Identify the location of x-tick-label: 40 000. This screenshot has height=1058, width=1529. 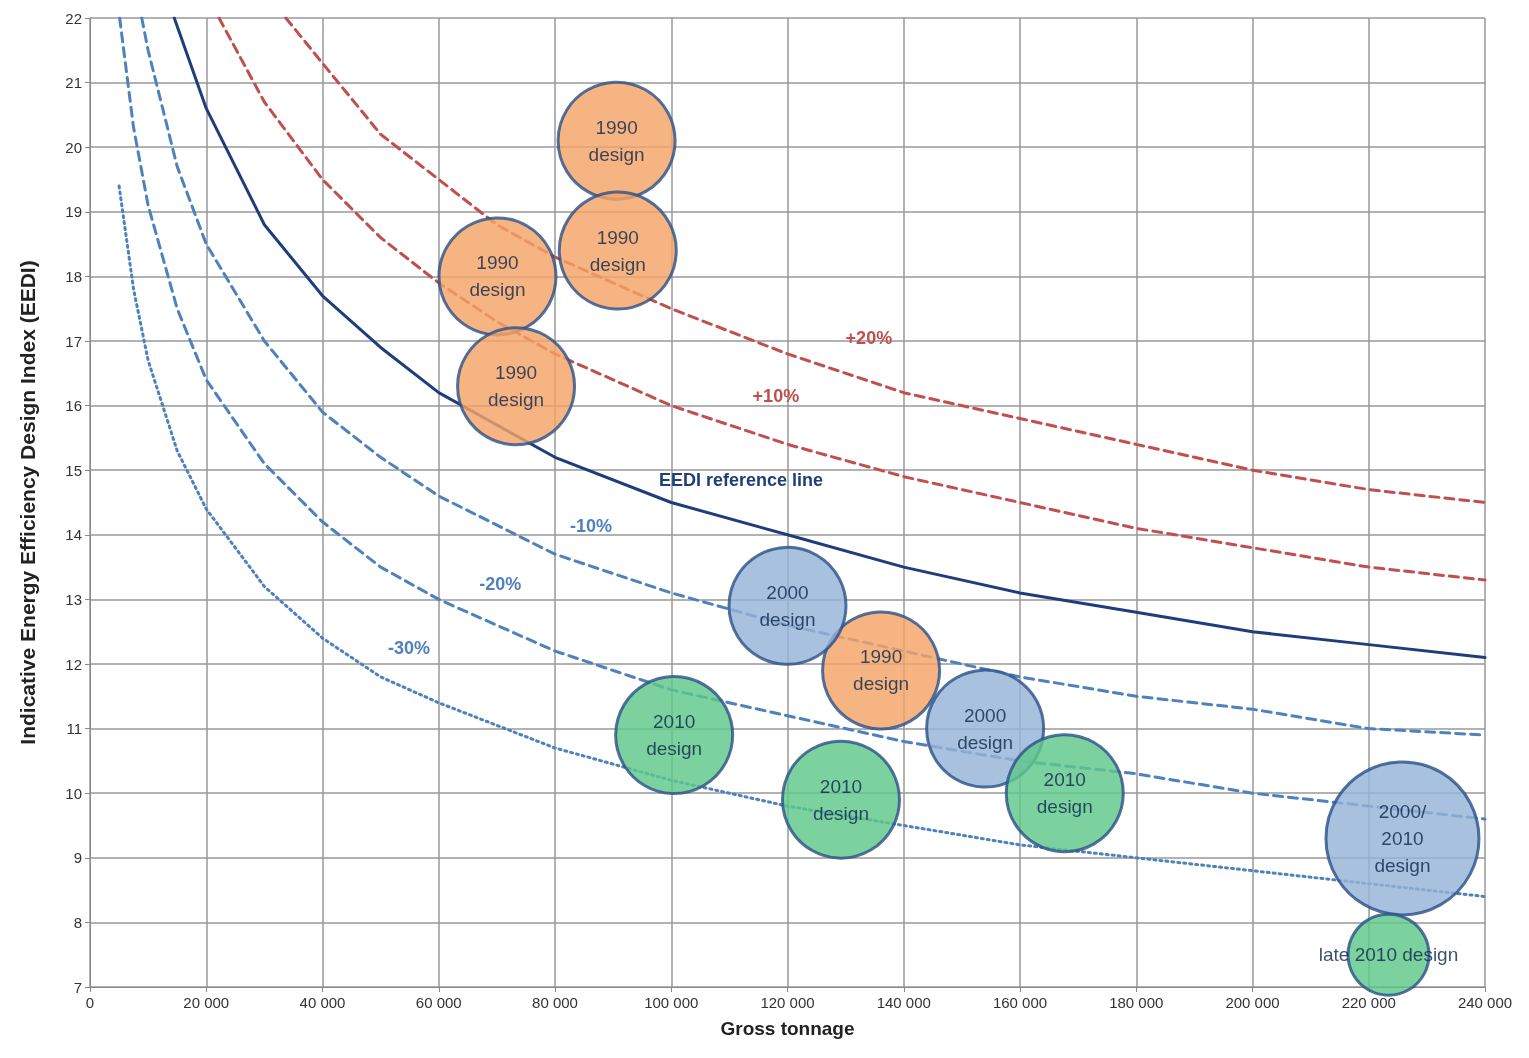
(322, 1002).